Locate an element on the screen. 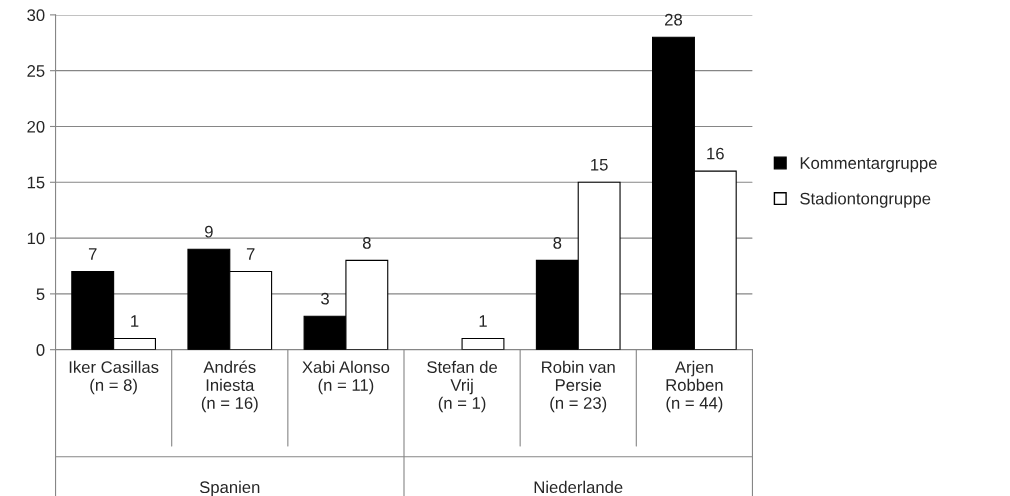 The width and height of the screenshot is (1010, 496). data-label: 9 is located at coordinates (209, 231).